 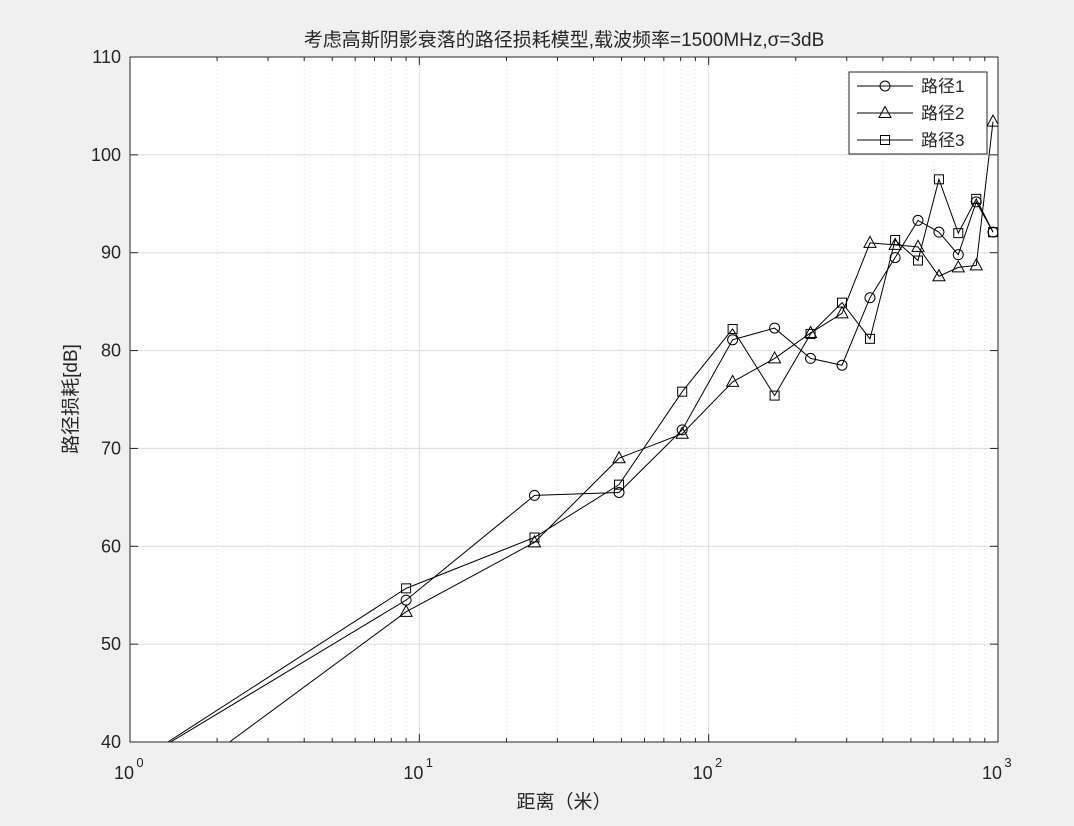 I want to click on legend: 路径1 路径2 路径3, so click(x=918, y=113).